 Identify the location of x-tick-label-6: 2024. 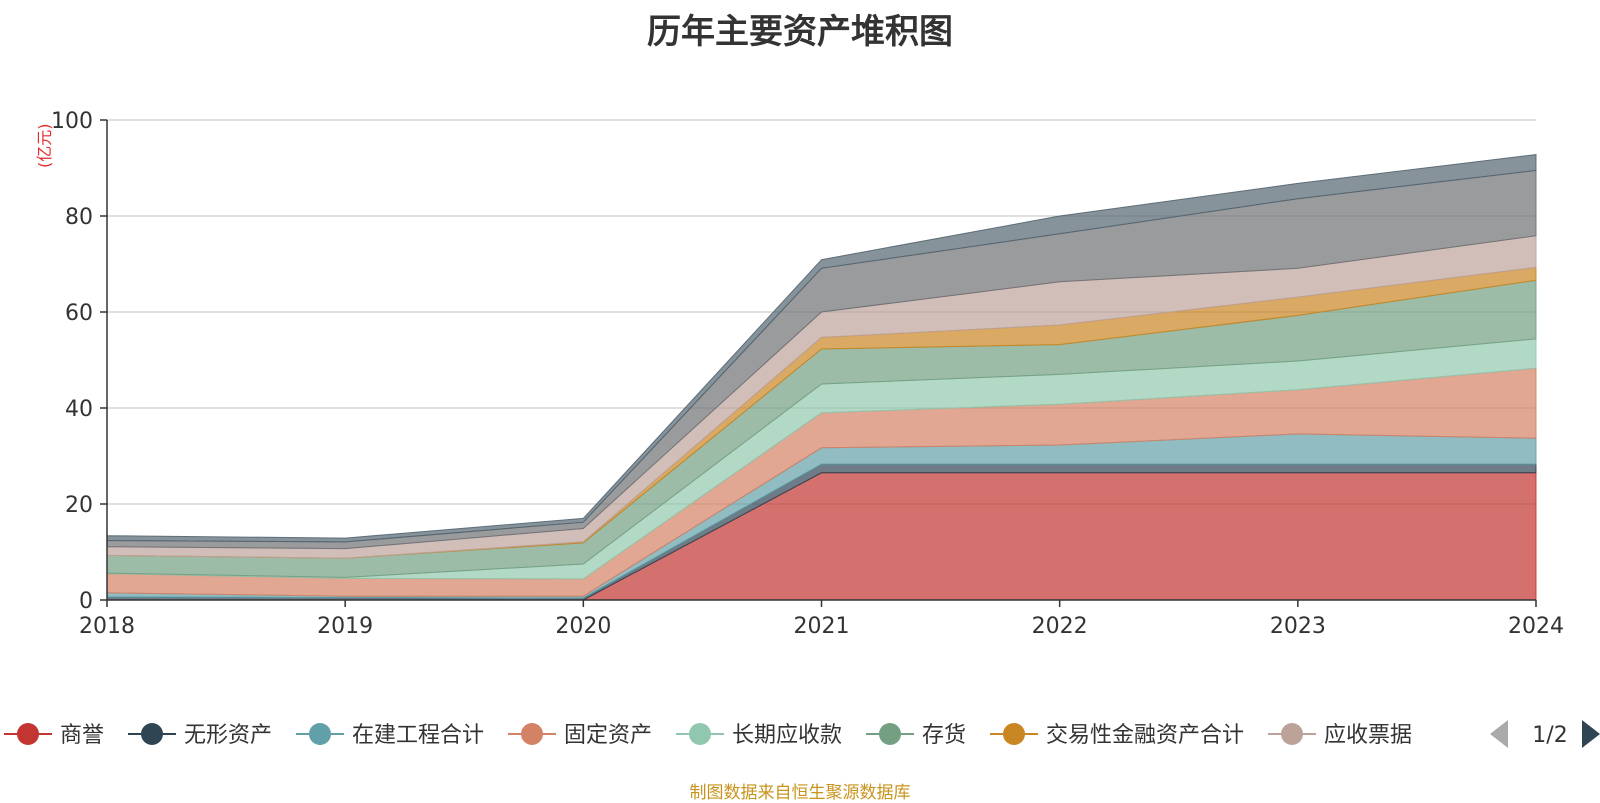
(1536, 626).